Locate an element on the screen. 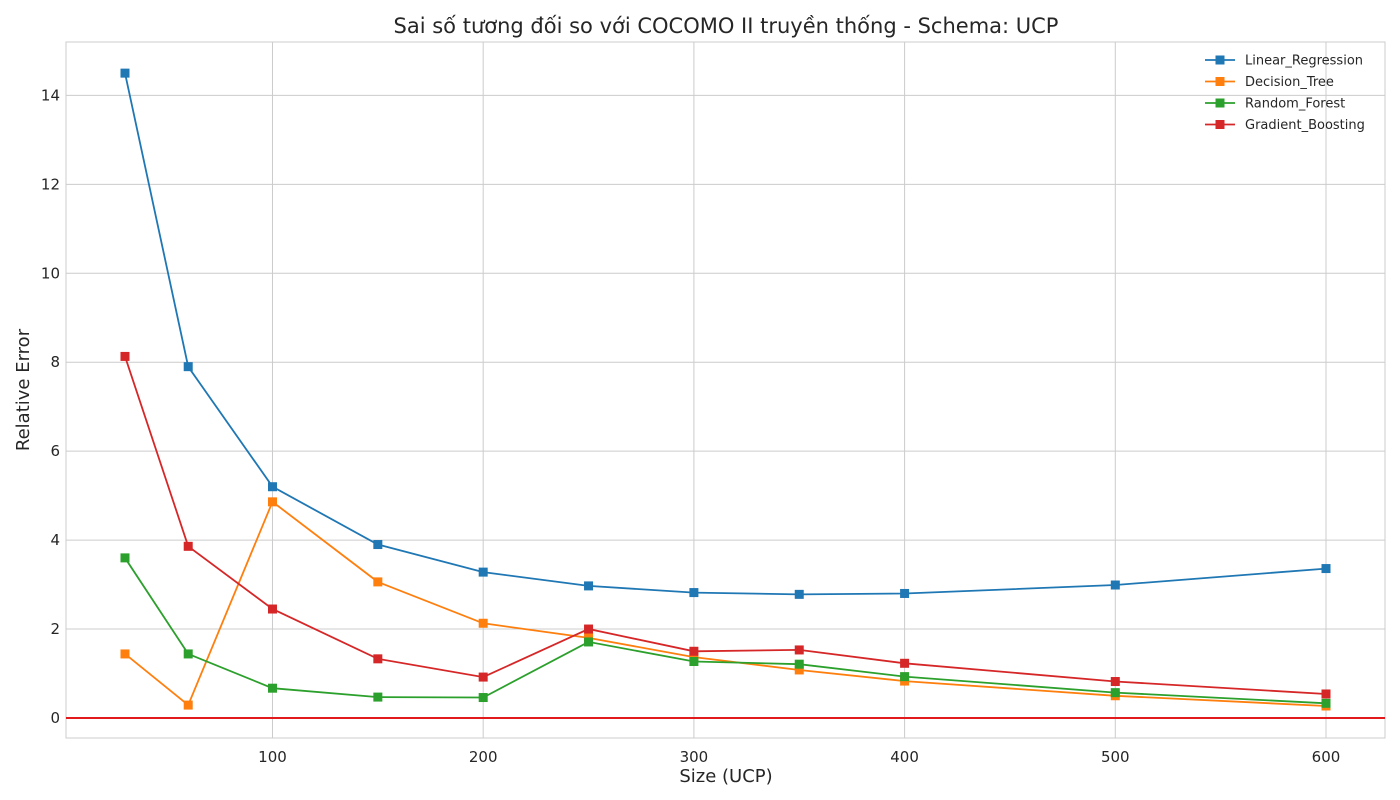 The width and height of the screenshot is (1400, 800). x-tick-label: 600 is located at coordinates (1326, 757).